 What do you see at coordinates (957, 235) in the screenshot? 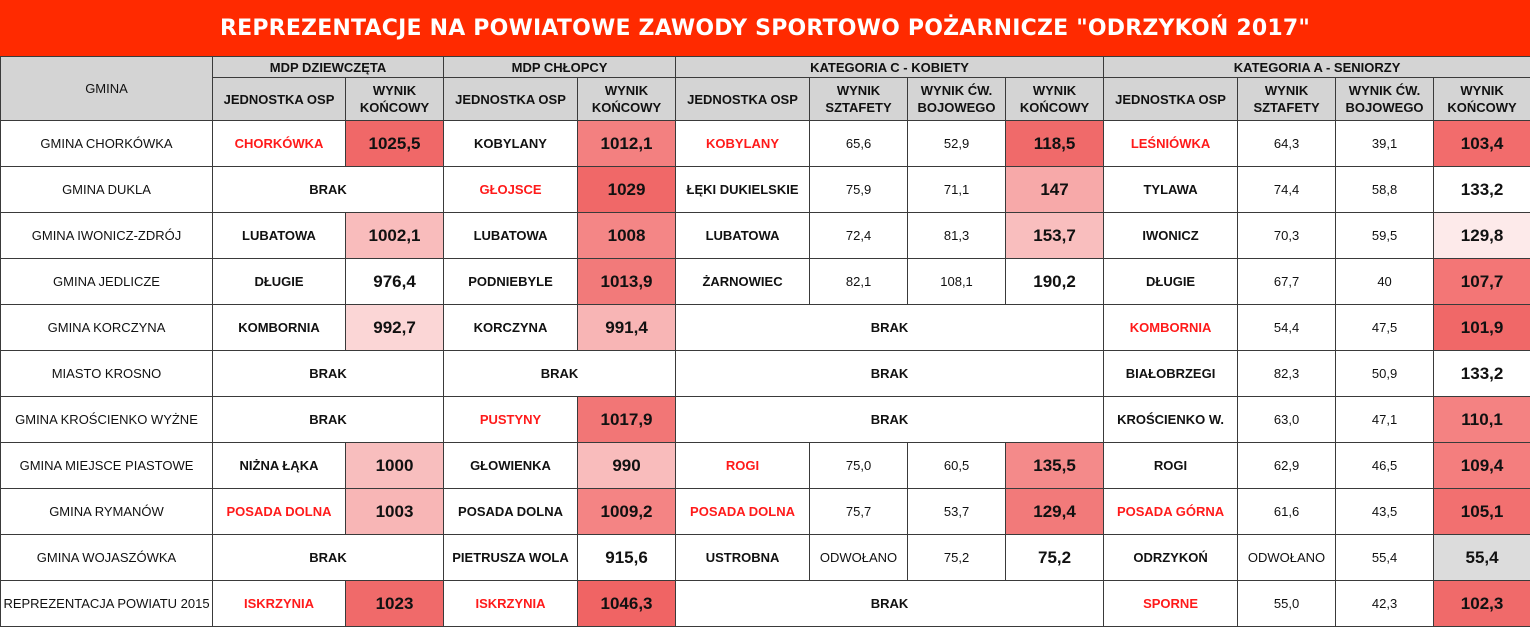
I see `combat-drill-score-cell: 81,3` at bounding box center [957, 235].